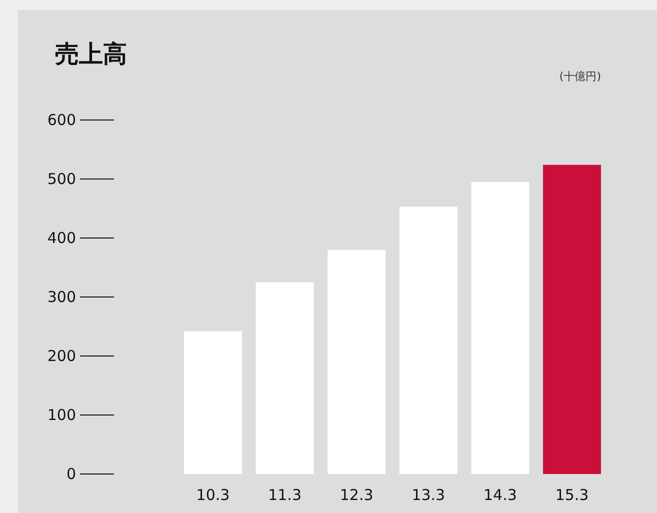  Describe the element at coordinates (580, 76) in the screenshot. I see `y-axis-title: (十億円)` at that location.